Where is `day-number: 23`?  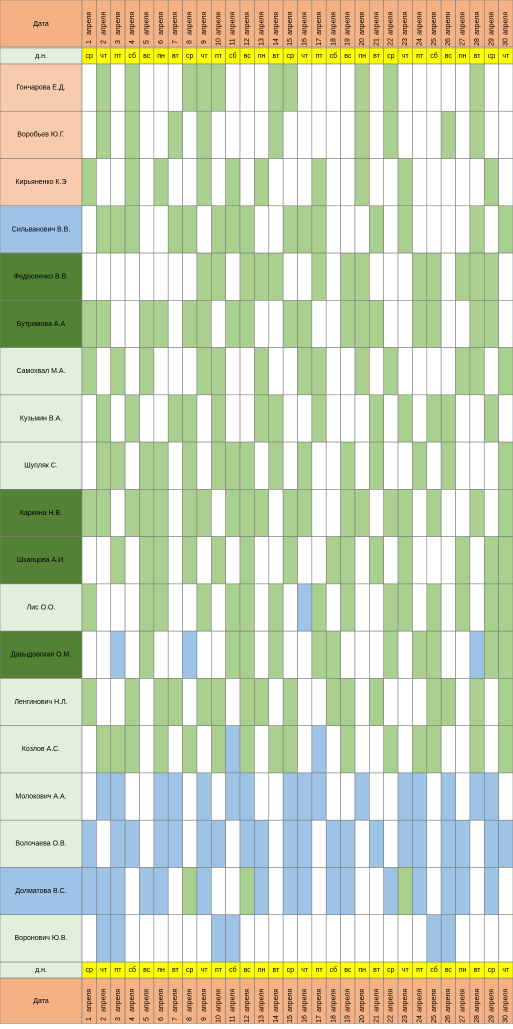
day-number: 23 is located at coordinates (405, 1019).